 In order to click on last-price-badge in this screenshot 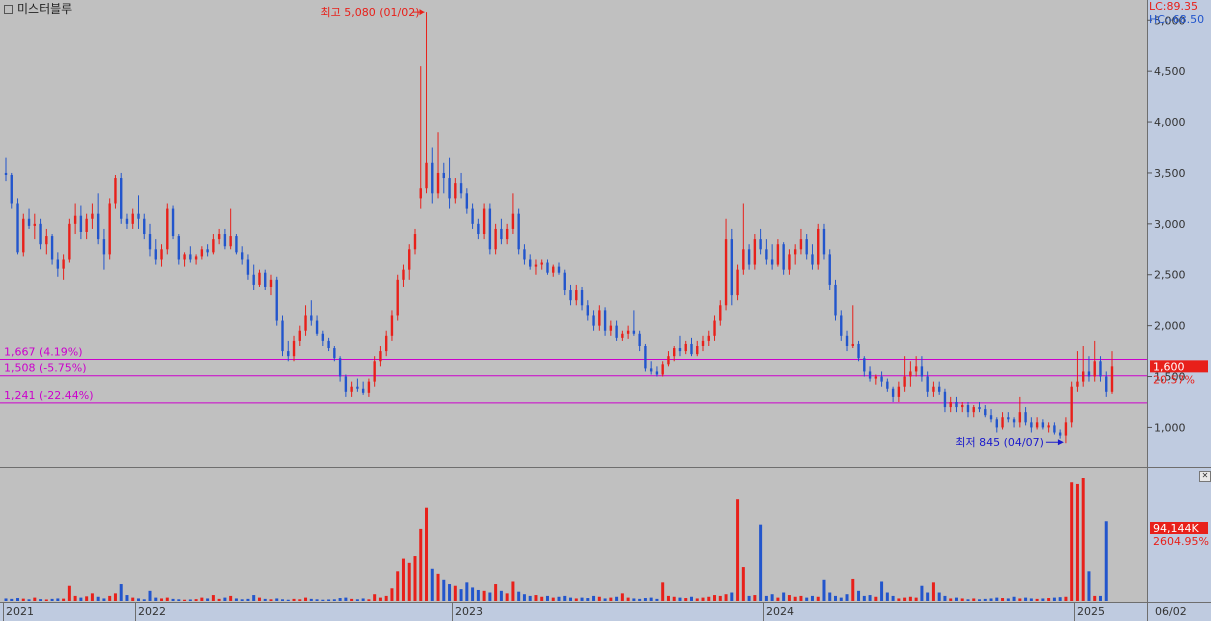, I will do `click(1179, 366)`.